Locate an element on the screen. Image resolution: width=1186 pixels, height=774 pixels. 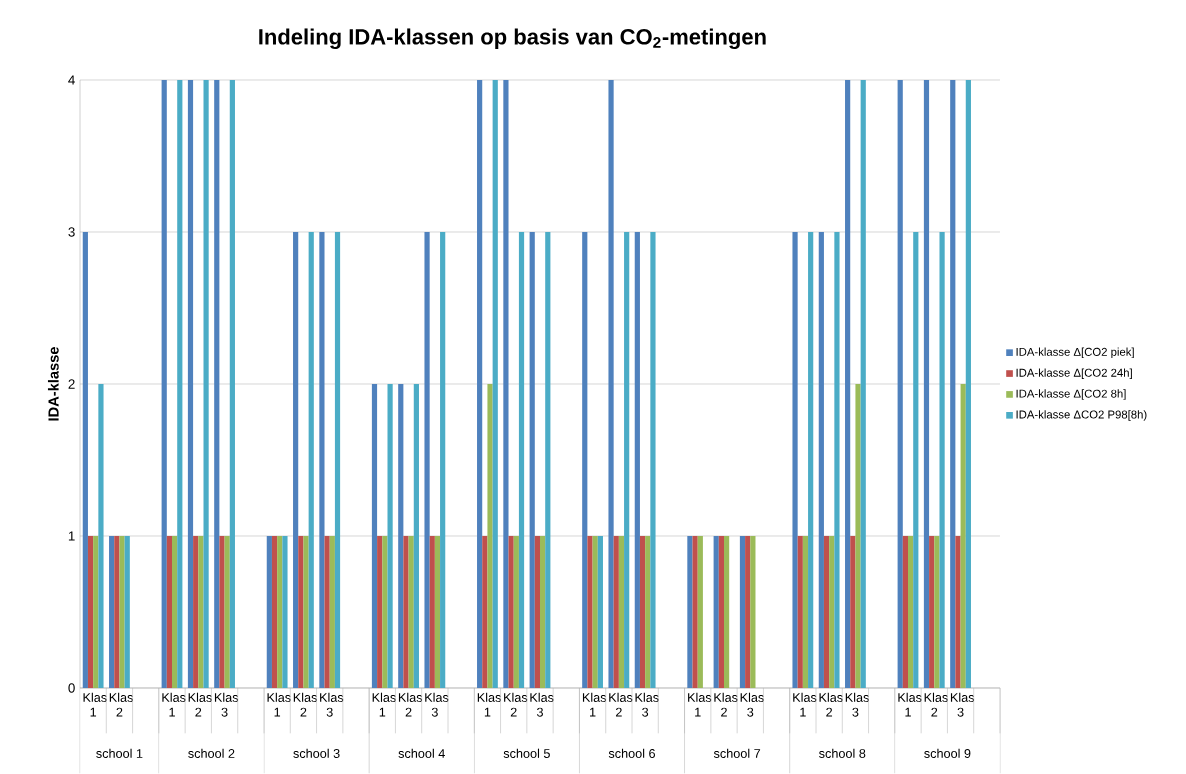
text: school 7 is located at coordinates (737, 753).